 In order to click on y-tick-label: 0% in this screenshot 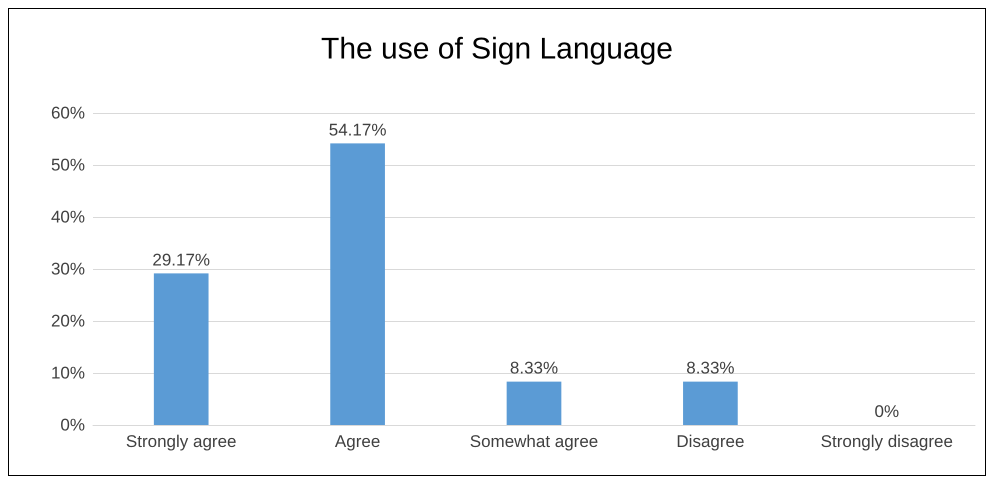, I will do `click(72, 425)`.